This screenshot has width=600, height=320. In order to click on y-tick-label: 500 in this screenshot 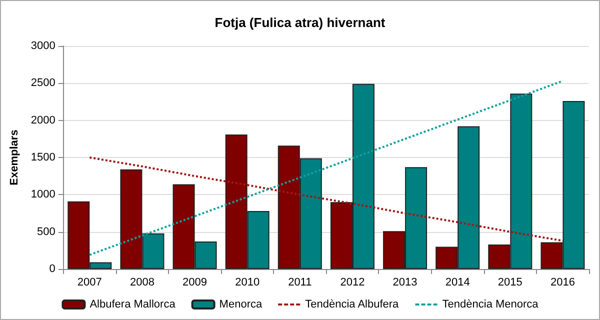, I will do `click(46, 232)`.